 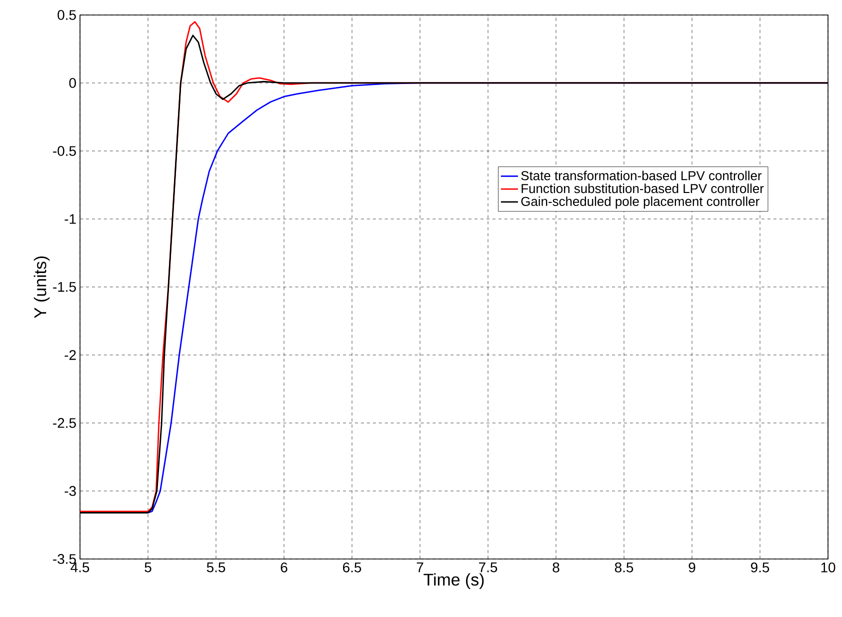 What do you see at coordinates (454, 581) in the screenshot?
I see `x-axis-title: Time (s)` at bounding box center [454, 581].